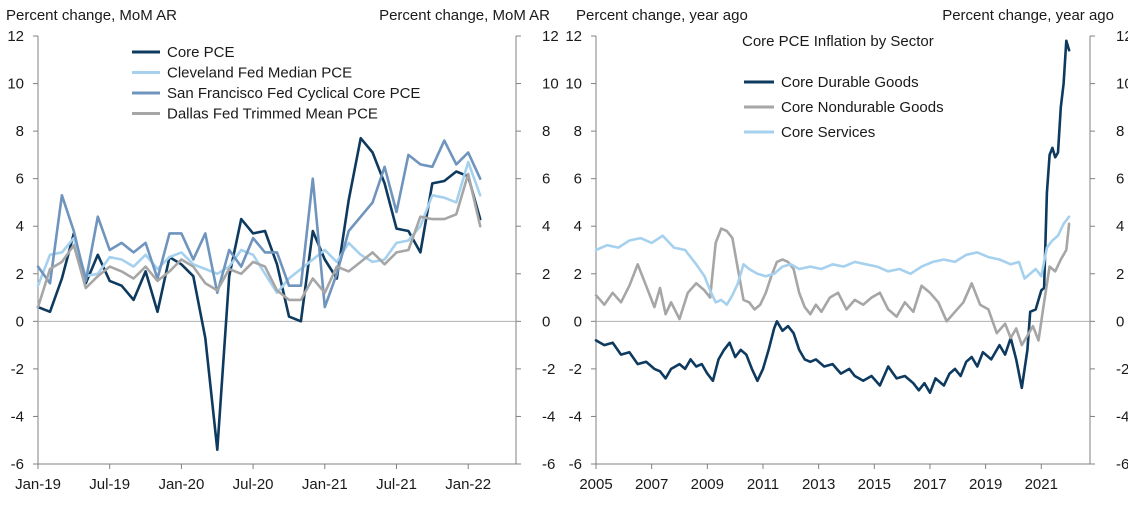 This screenshot has width=1128, height=512. What do you see at coordinates (828, 132) in the screenshot?
I see `right-legend-label-core-services: Core Services` at bounding box center [828, 132].